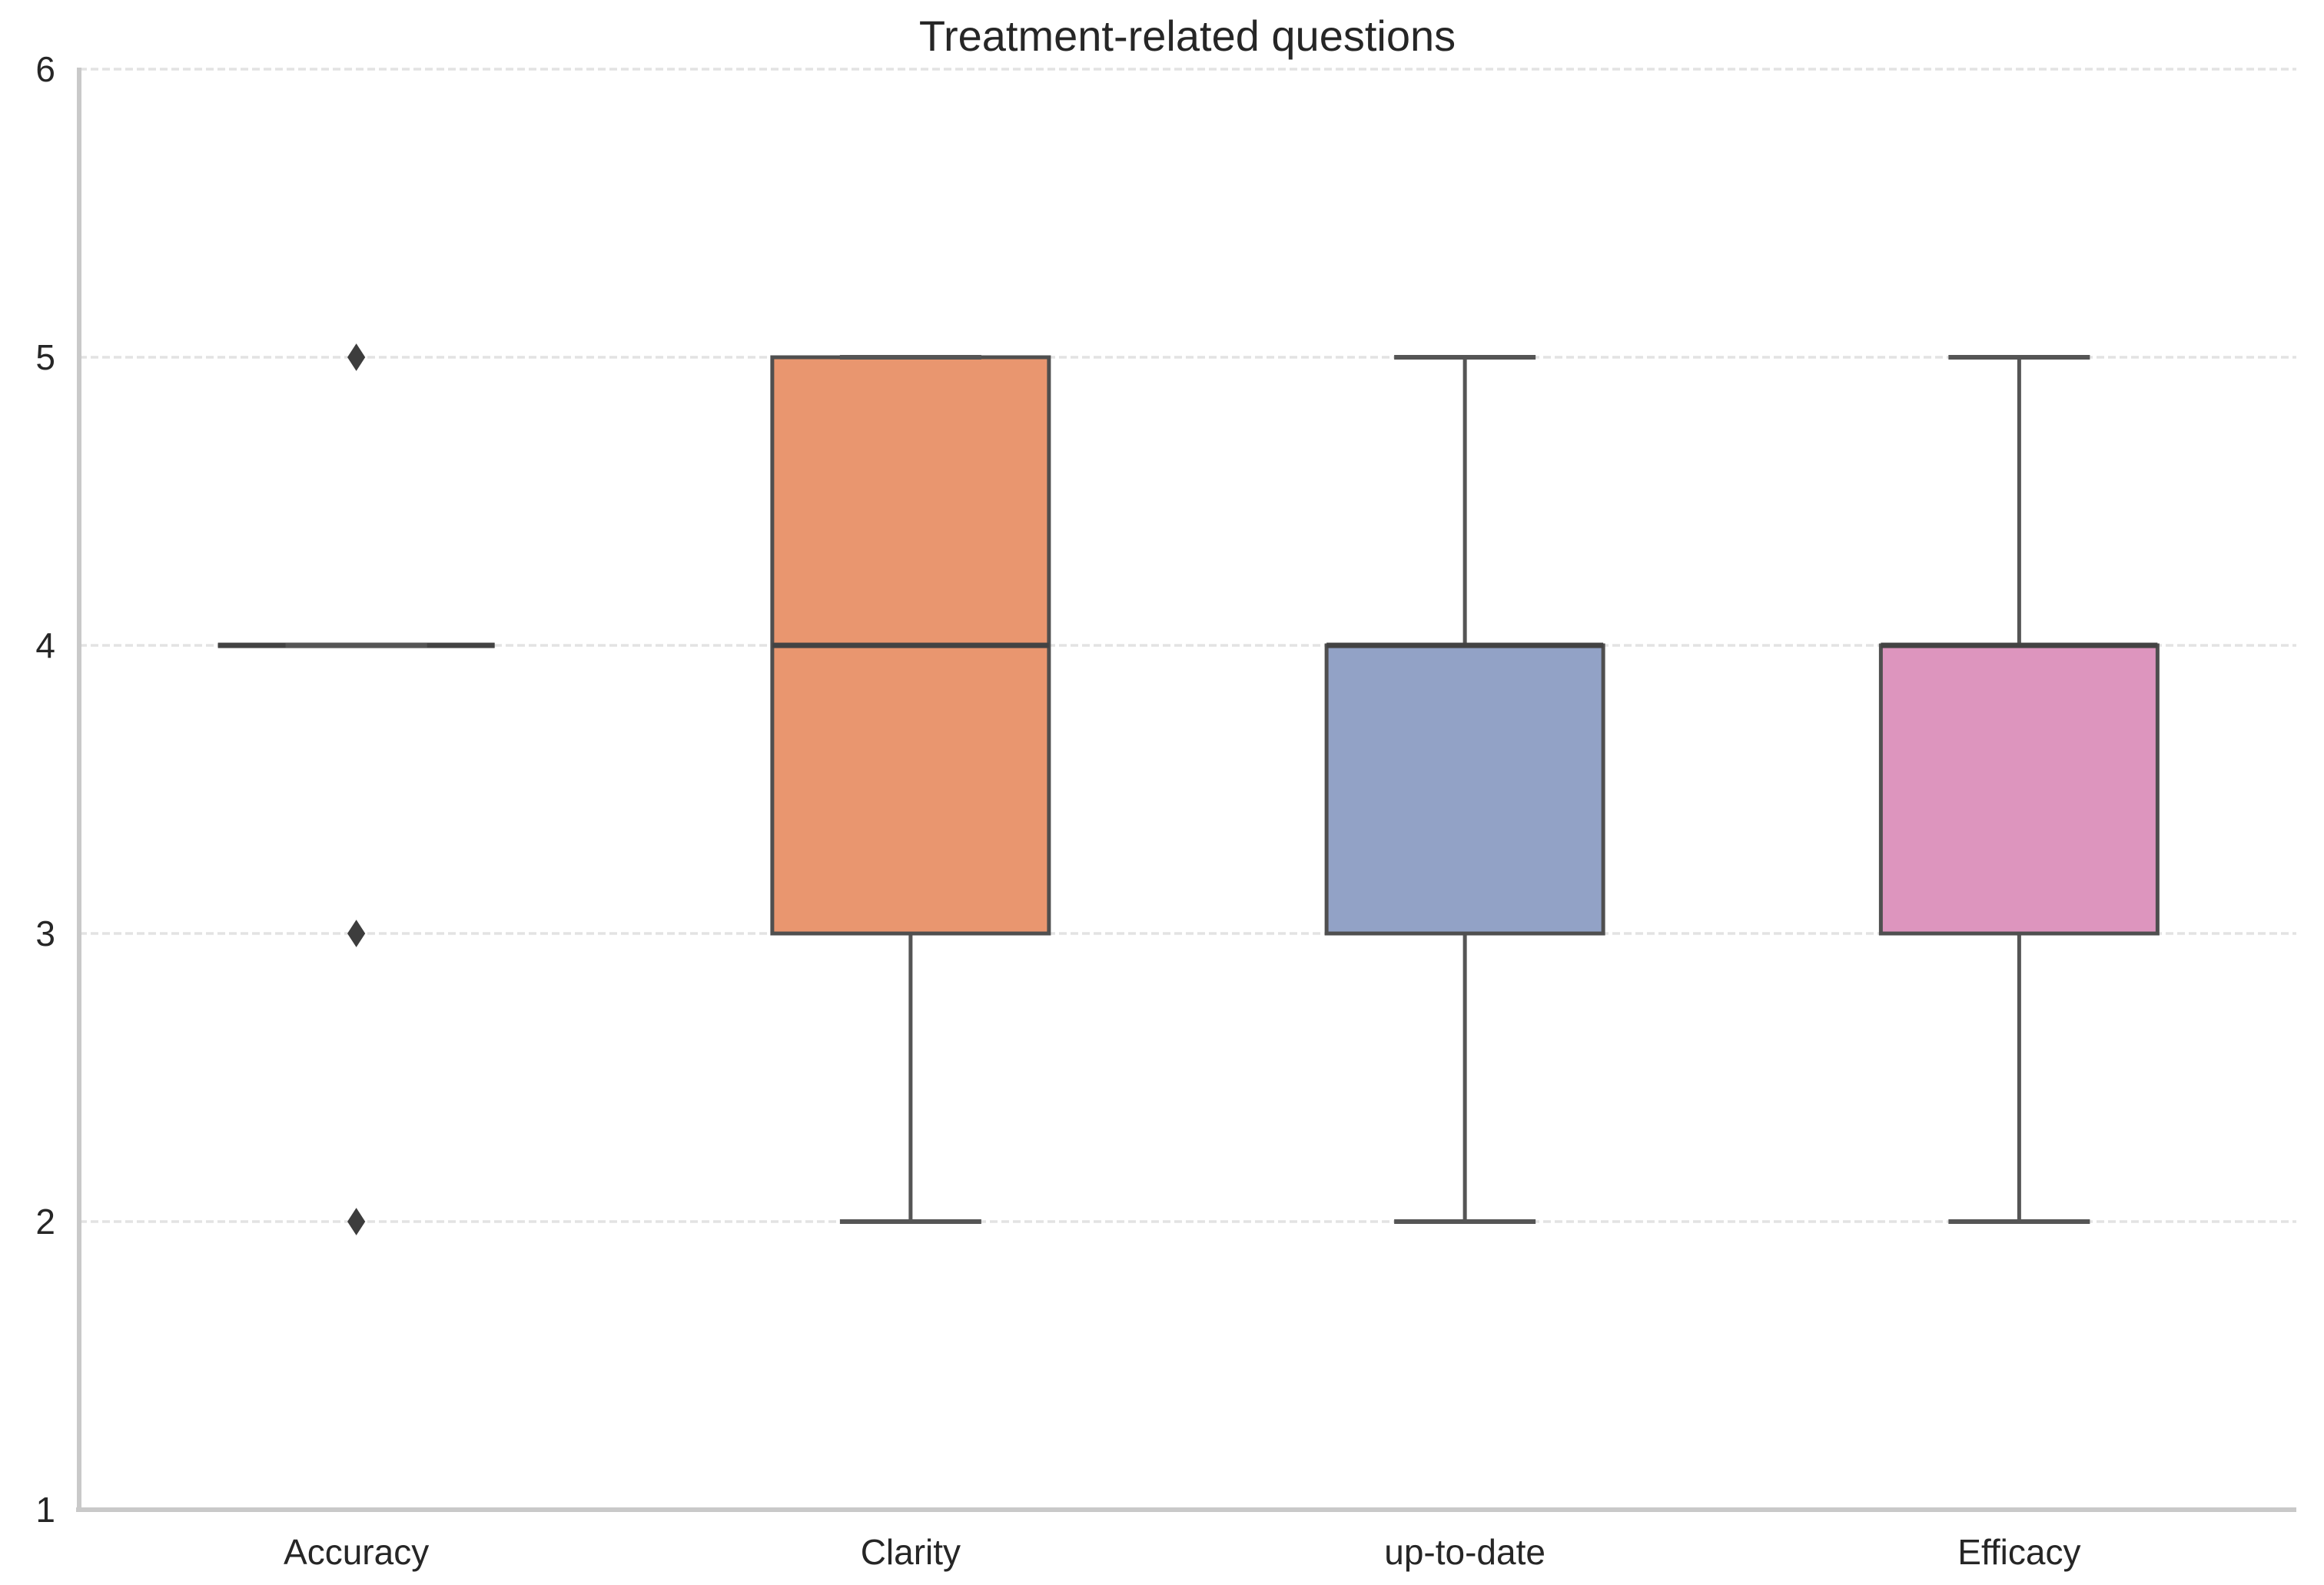 The height and width of the screenshot is (1585, 2324). Describe the element at coordinates (45, 1222) in the screenshot. I see `y-tick-label-2: 2` at that location.